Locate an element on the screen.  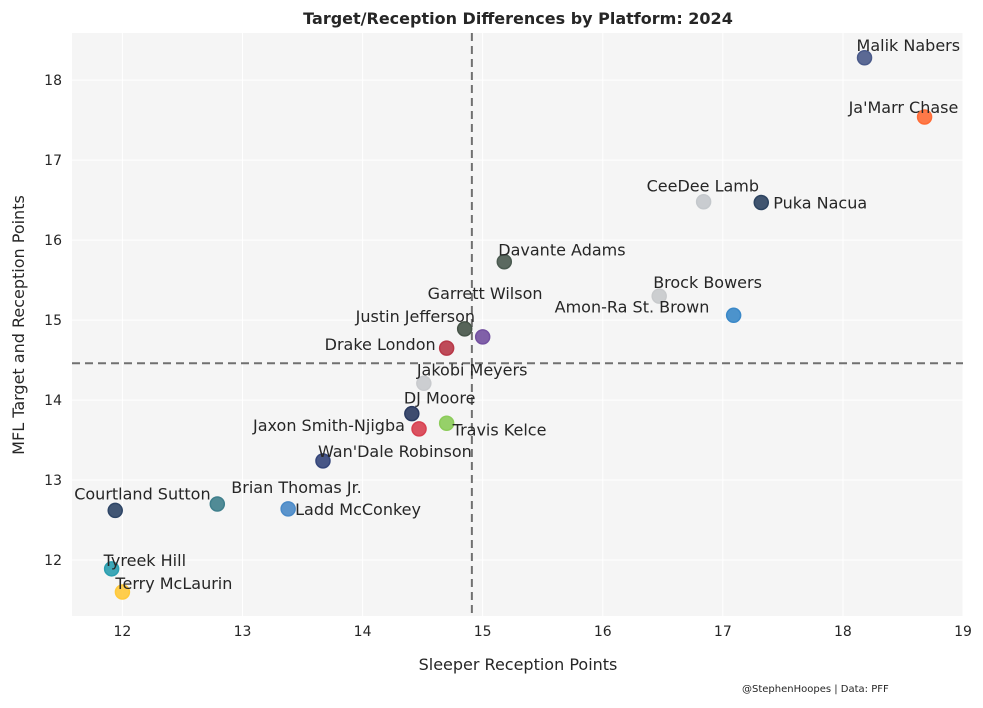
point-label: Tyreek Hill is located at coordinates (144, 560).